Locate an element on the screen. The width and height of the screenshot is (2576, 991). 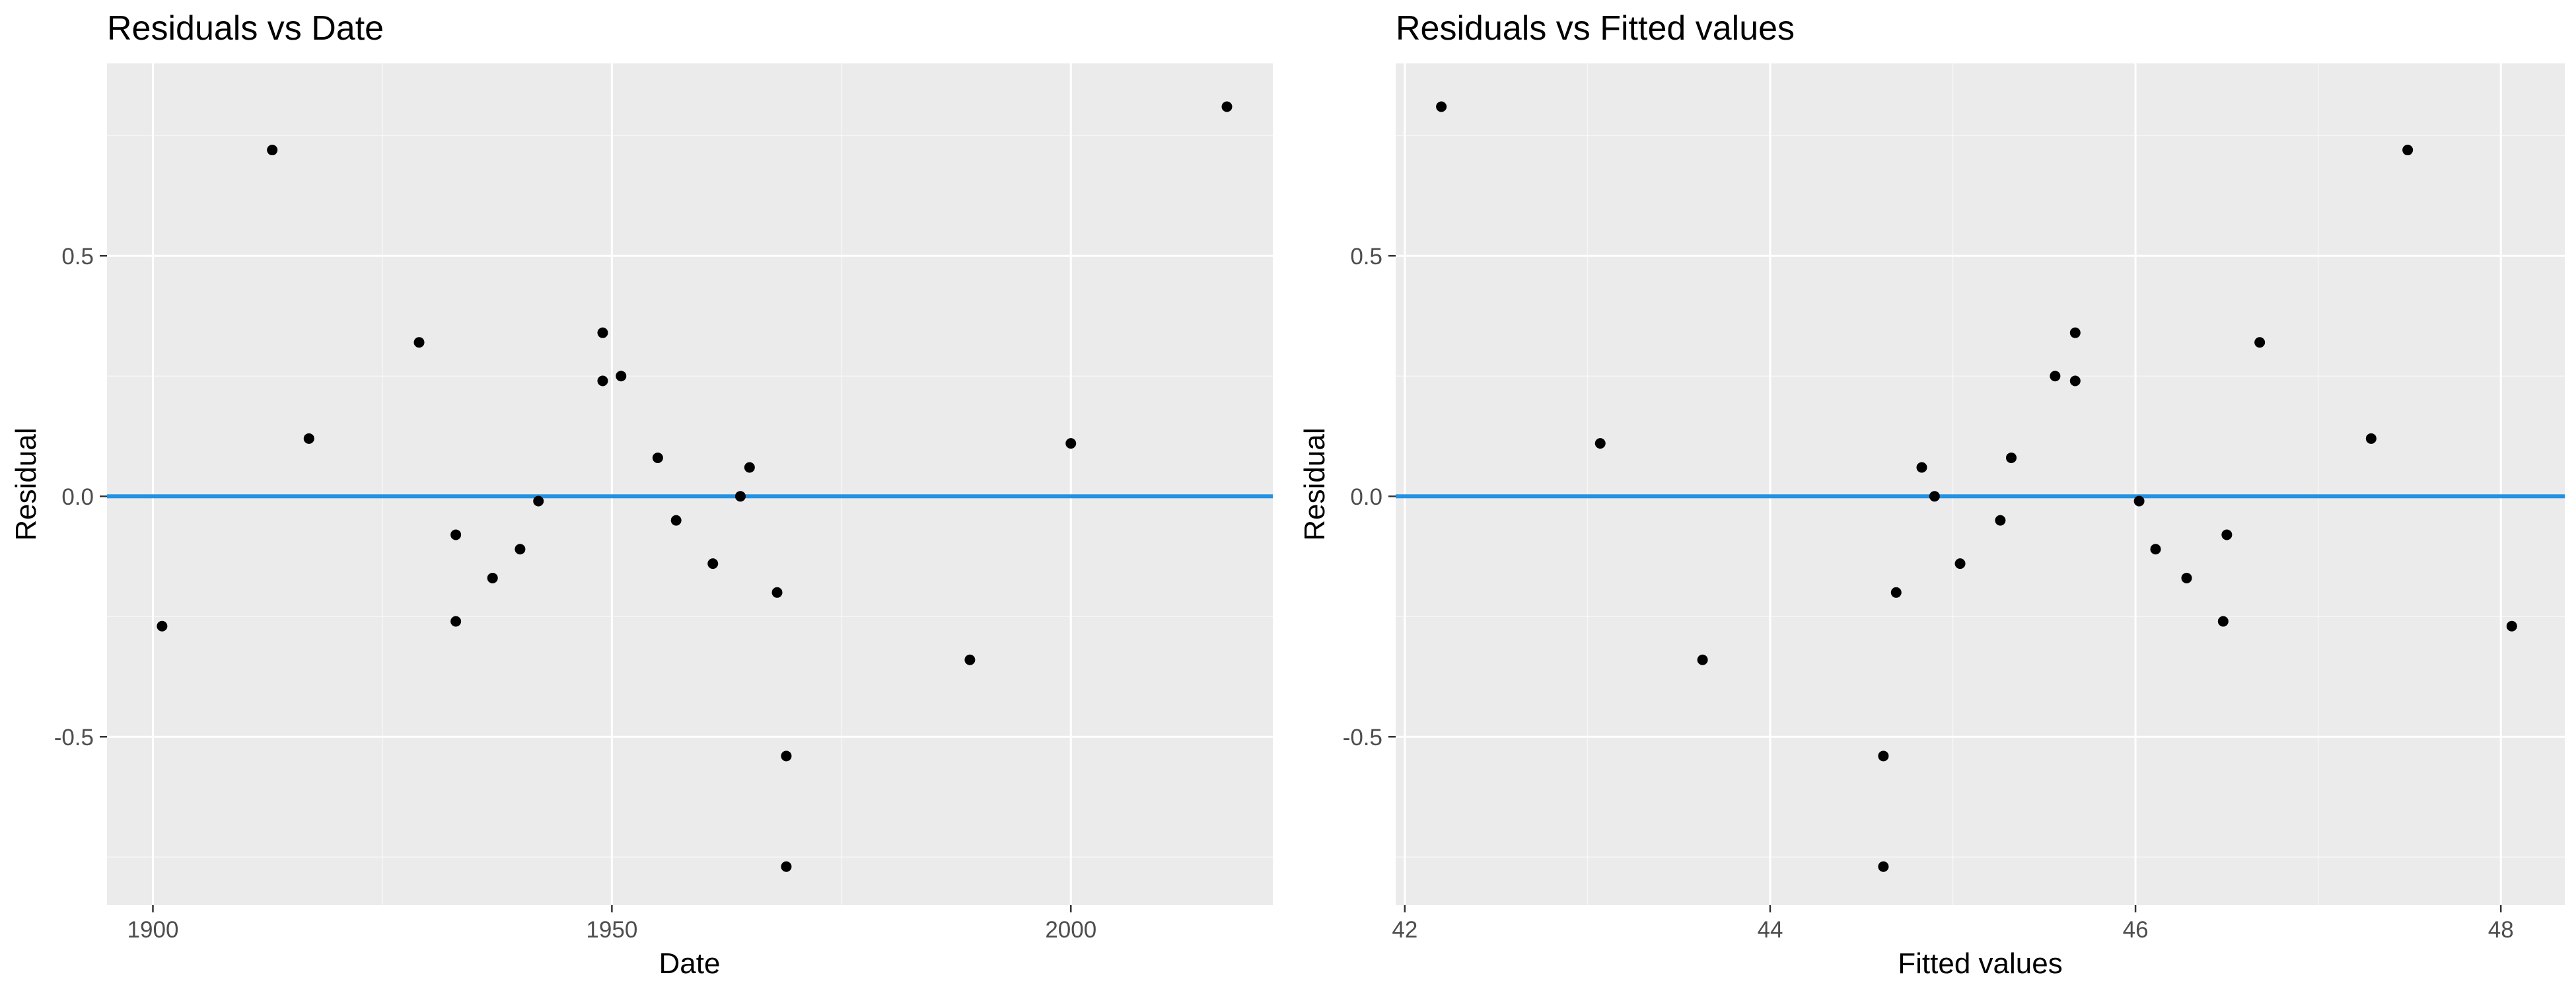
x-axis: 42 44 46 48 is located at coordinates (1953, 924).